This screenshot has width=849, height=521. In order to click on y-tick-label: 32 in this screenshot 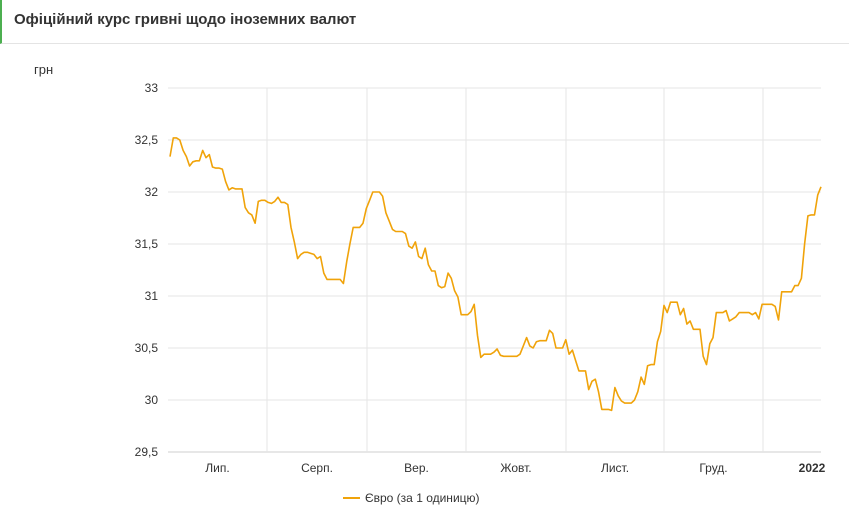, I will do `click(152, 192)`.